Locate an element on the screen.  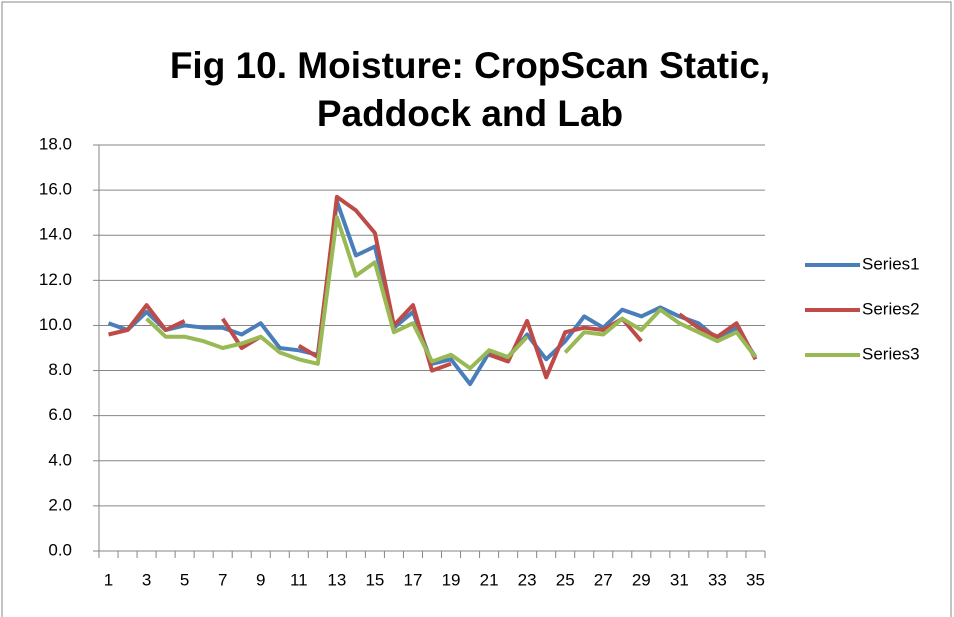
y-tick-label: 14.0 is located at coordinates (55, 234).